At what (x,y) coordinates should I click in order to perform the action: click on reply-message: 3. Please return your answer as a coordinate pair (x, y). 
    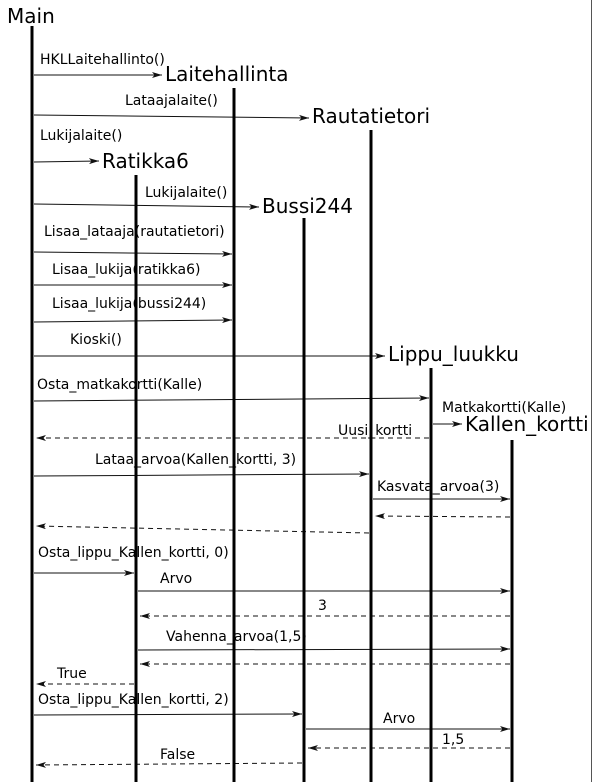
    Looking at the image, I should click on (325, 608).